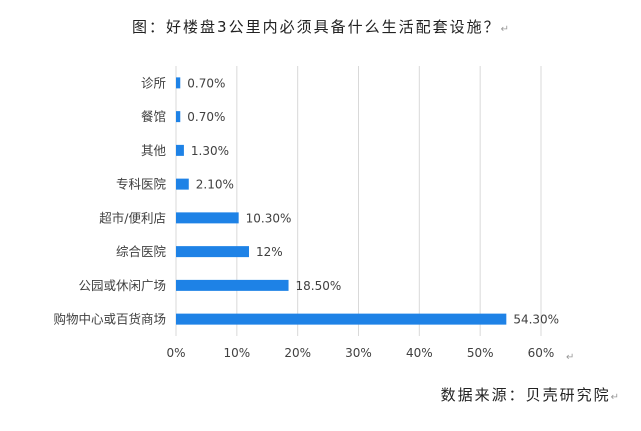 This screenshot has height=431, width=641. What do you see at coordinates (122, 285) in the screenshot?
I see `category-label: 公园或休闲广场` at bounding box center [122, 285].